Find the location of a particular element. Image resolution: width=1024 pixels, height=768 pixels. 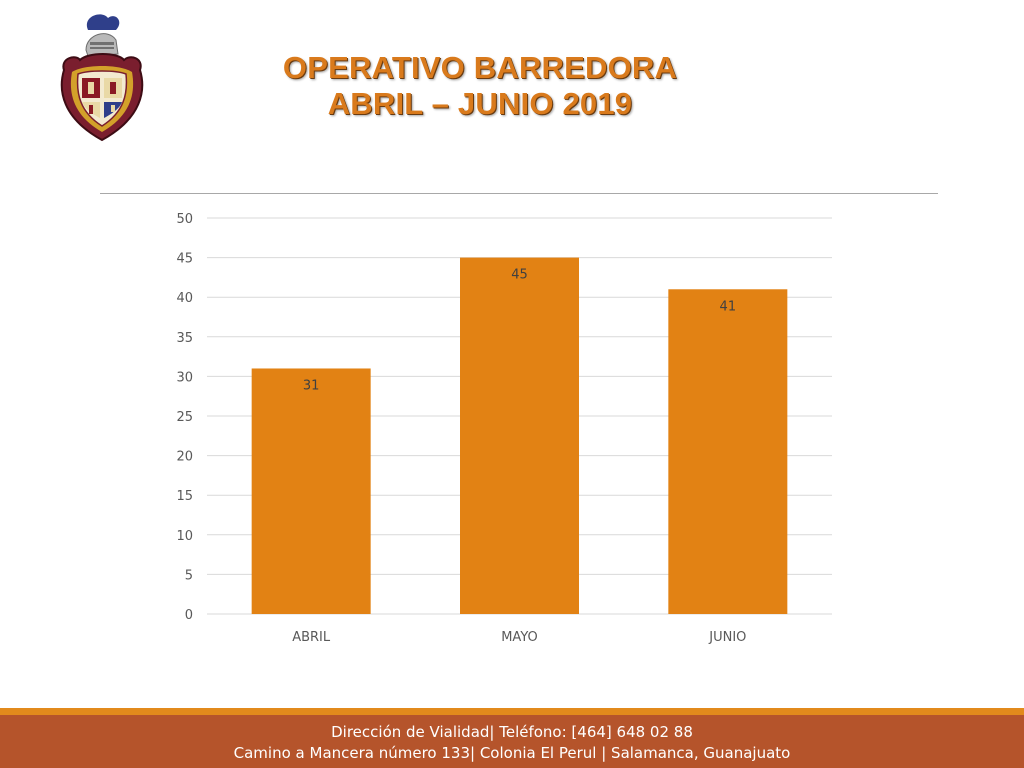

title-line-2: ABRIL – JUNIO 2019 is located at coordinates (480, 103).